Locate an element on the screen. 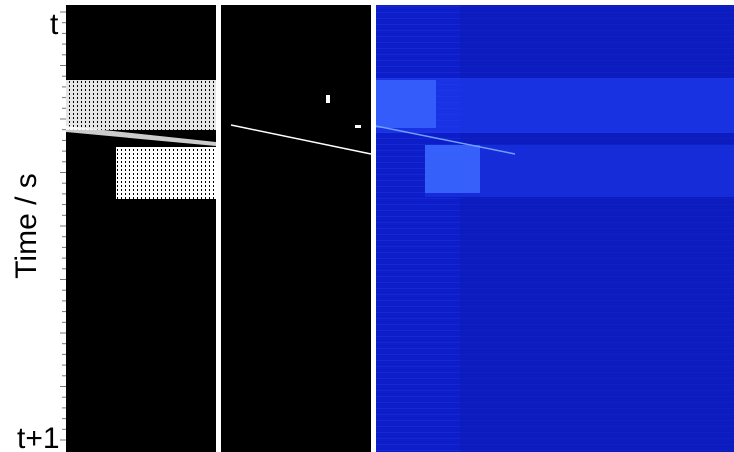  event-edge is located at coordinates (141, 136).